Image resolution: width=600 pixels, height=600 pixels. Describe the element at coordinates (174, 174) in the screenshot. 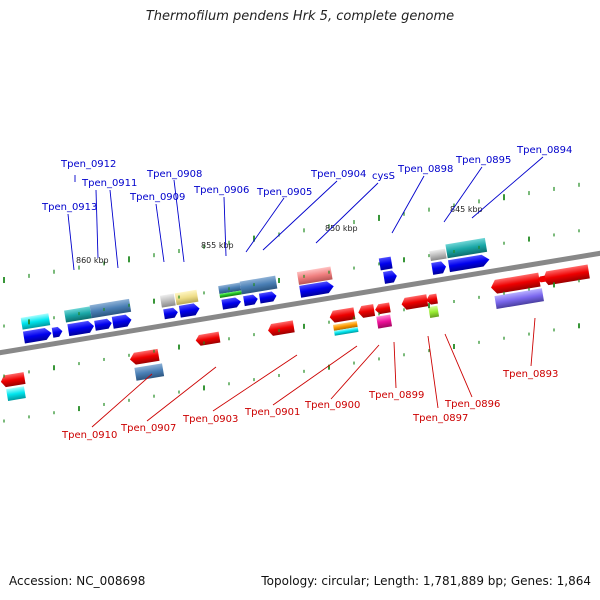

I see `label-tpen-0908: Tpen_0908` at that location.